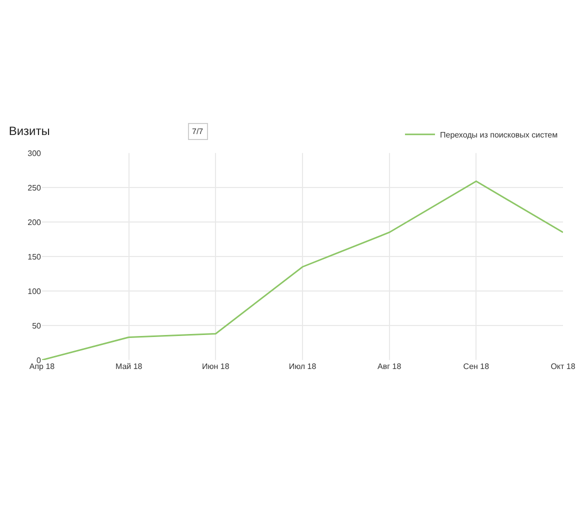 The image size is (588, 512). I want to click on y-tick-label: 0, so click(39, 360).